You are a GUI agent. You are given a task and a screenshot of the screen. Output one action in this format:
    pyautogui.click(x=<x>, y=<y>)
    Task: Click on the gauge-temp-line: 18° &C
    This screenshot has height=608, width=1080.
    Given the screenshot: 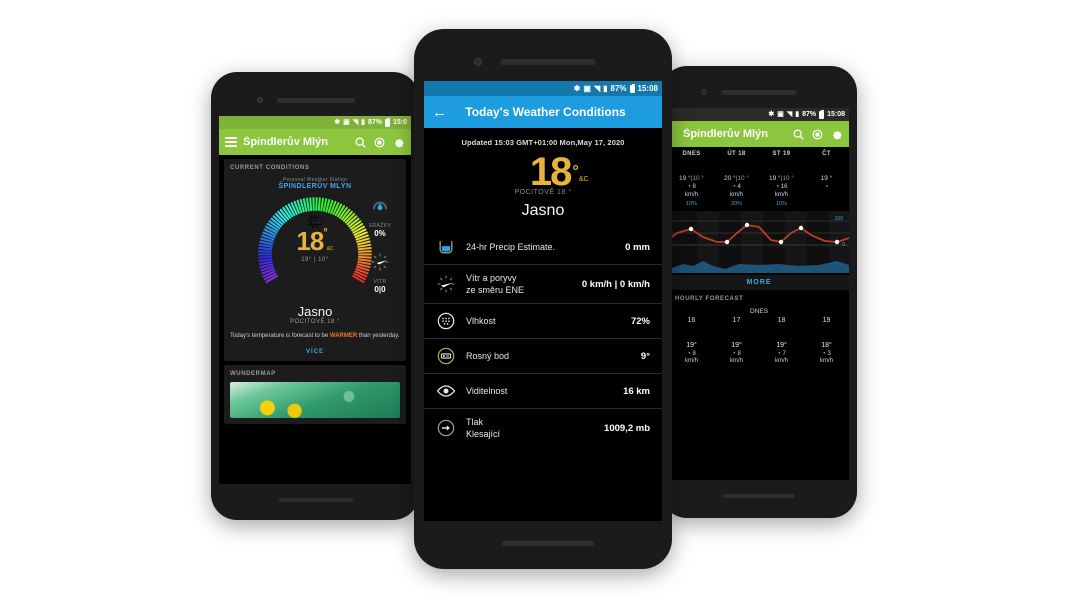 What is the action you would take?
    pyautogui.click(x=315, y=241)
    